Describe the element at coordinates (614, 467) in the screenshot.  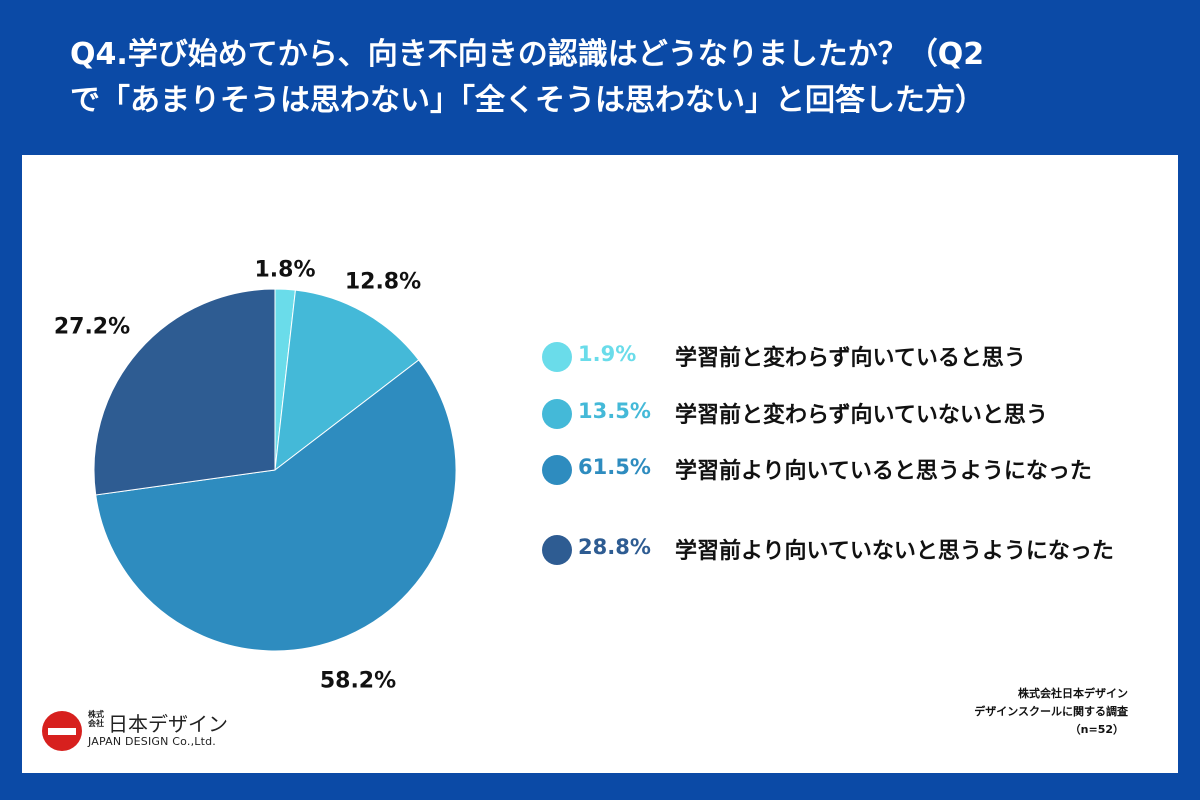
I see `legend-percent-3: 61.5%` at that location.